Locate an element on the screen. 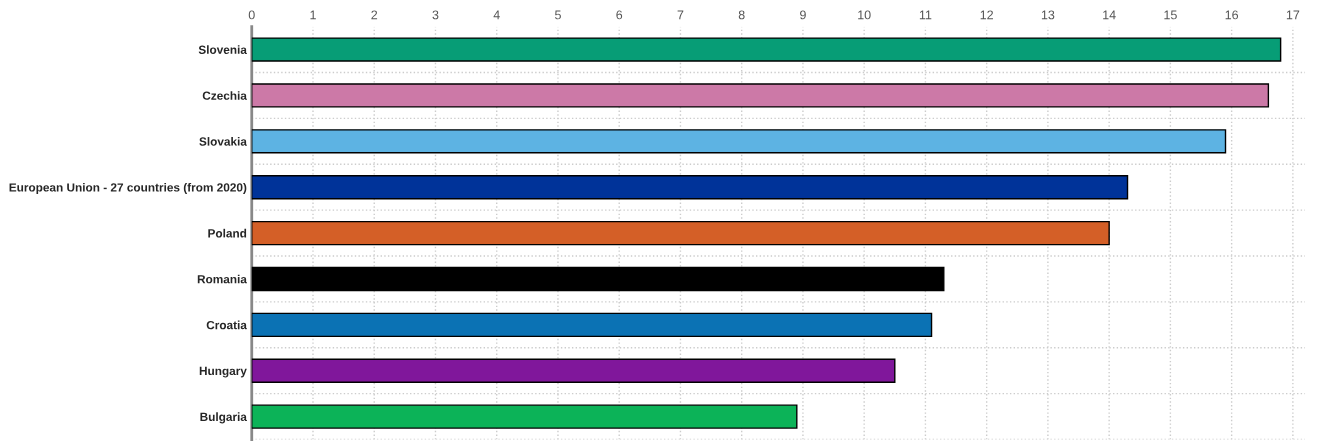 The width and height of the screenshot is (1325, 444). x-tick-label: 3 is located at coordinates (435, 15).